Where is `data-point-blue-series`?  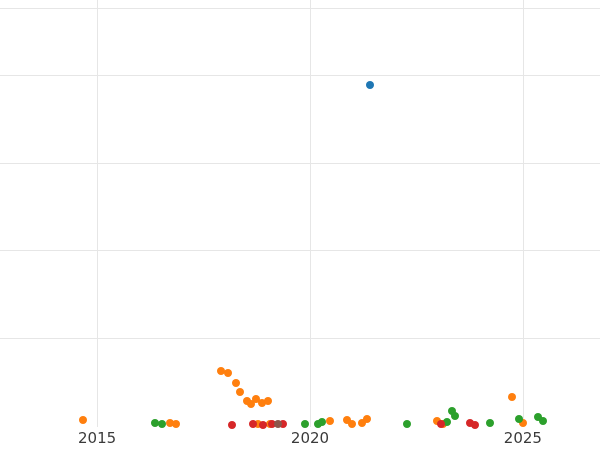 data-point-blue-series is located at coordinates (370, 84).